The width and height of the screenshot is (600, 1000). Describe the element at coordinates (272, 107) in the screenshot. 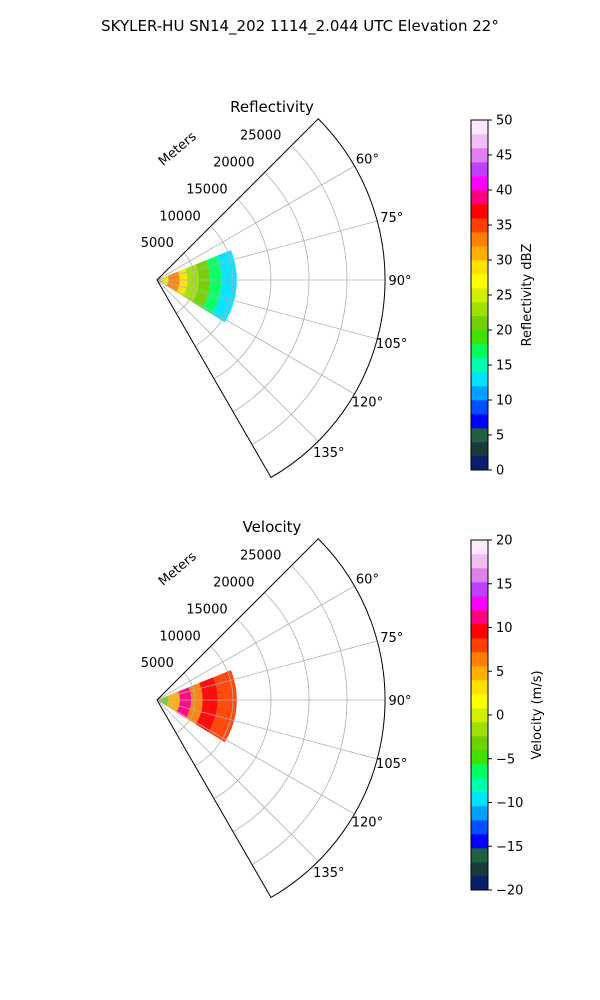

I see `reflectivity-plot-title: Reflectivity` at that location.